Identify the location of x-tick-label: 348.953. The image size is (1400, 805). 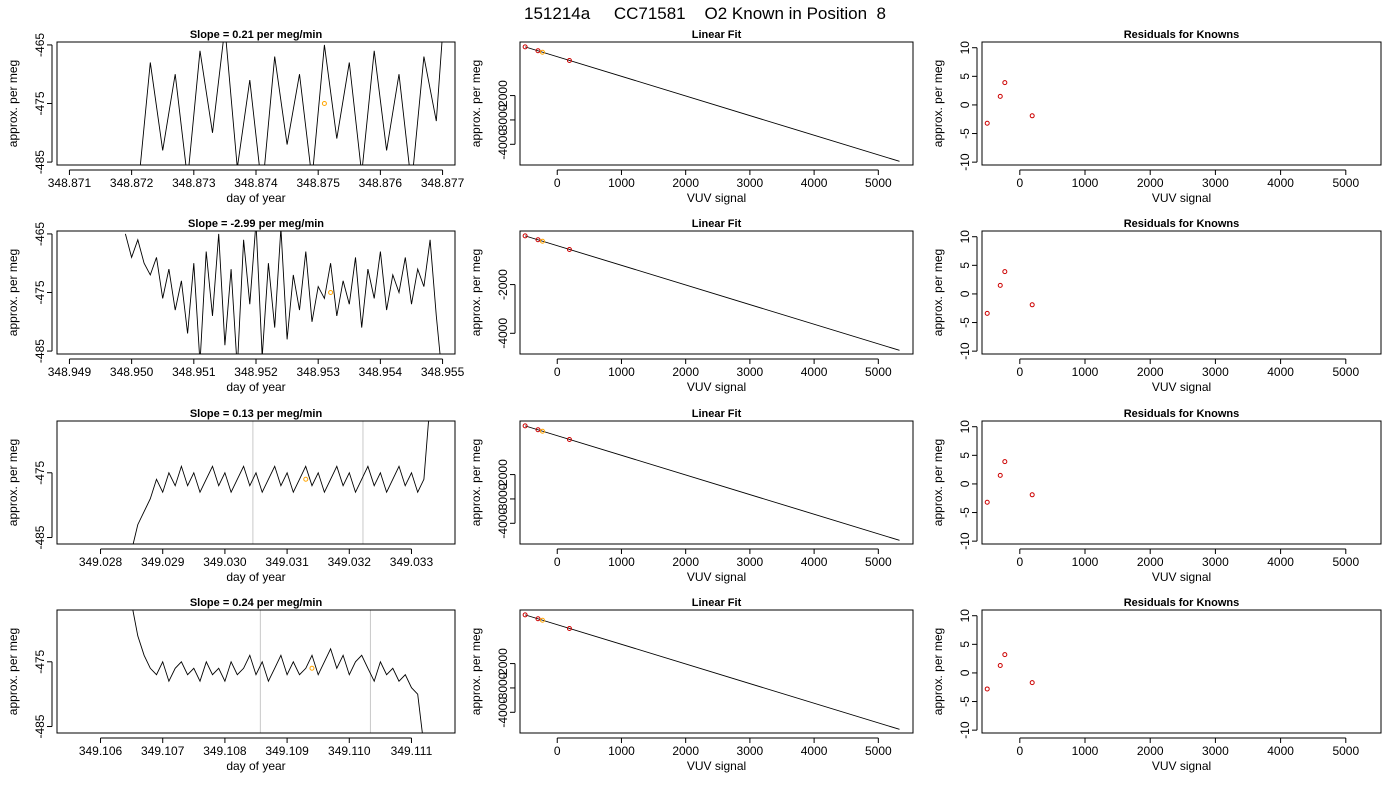
(318, 372).